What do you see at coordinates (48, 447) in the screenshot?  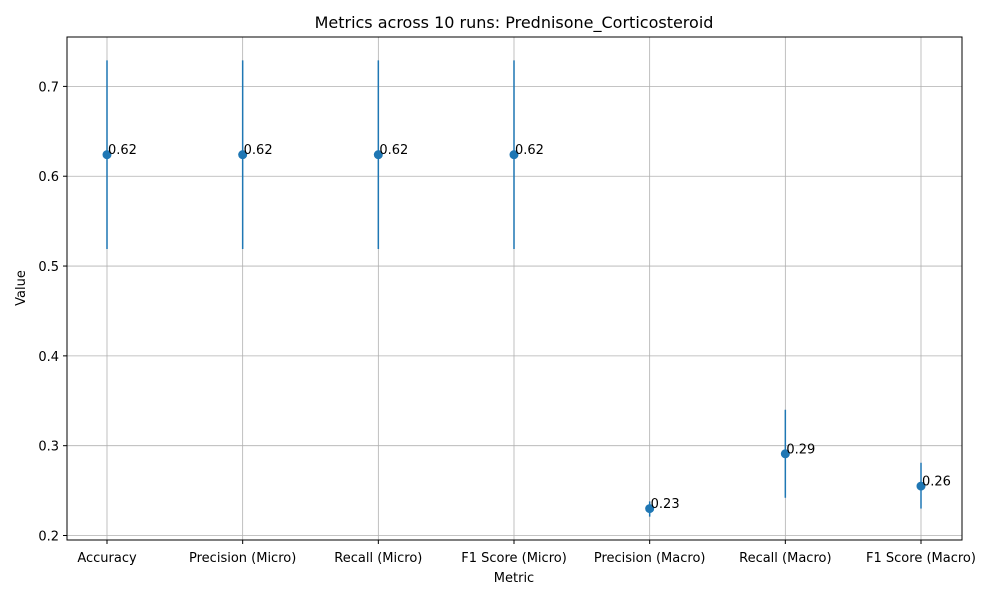 I see `y-tick-label: 0.3` at bounding box center [48, 447].